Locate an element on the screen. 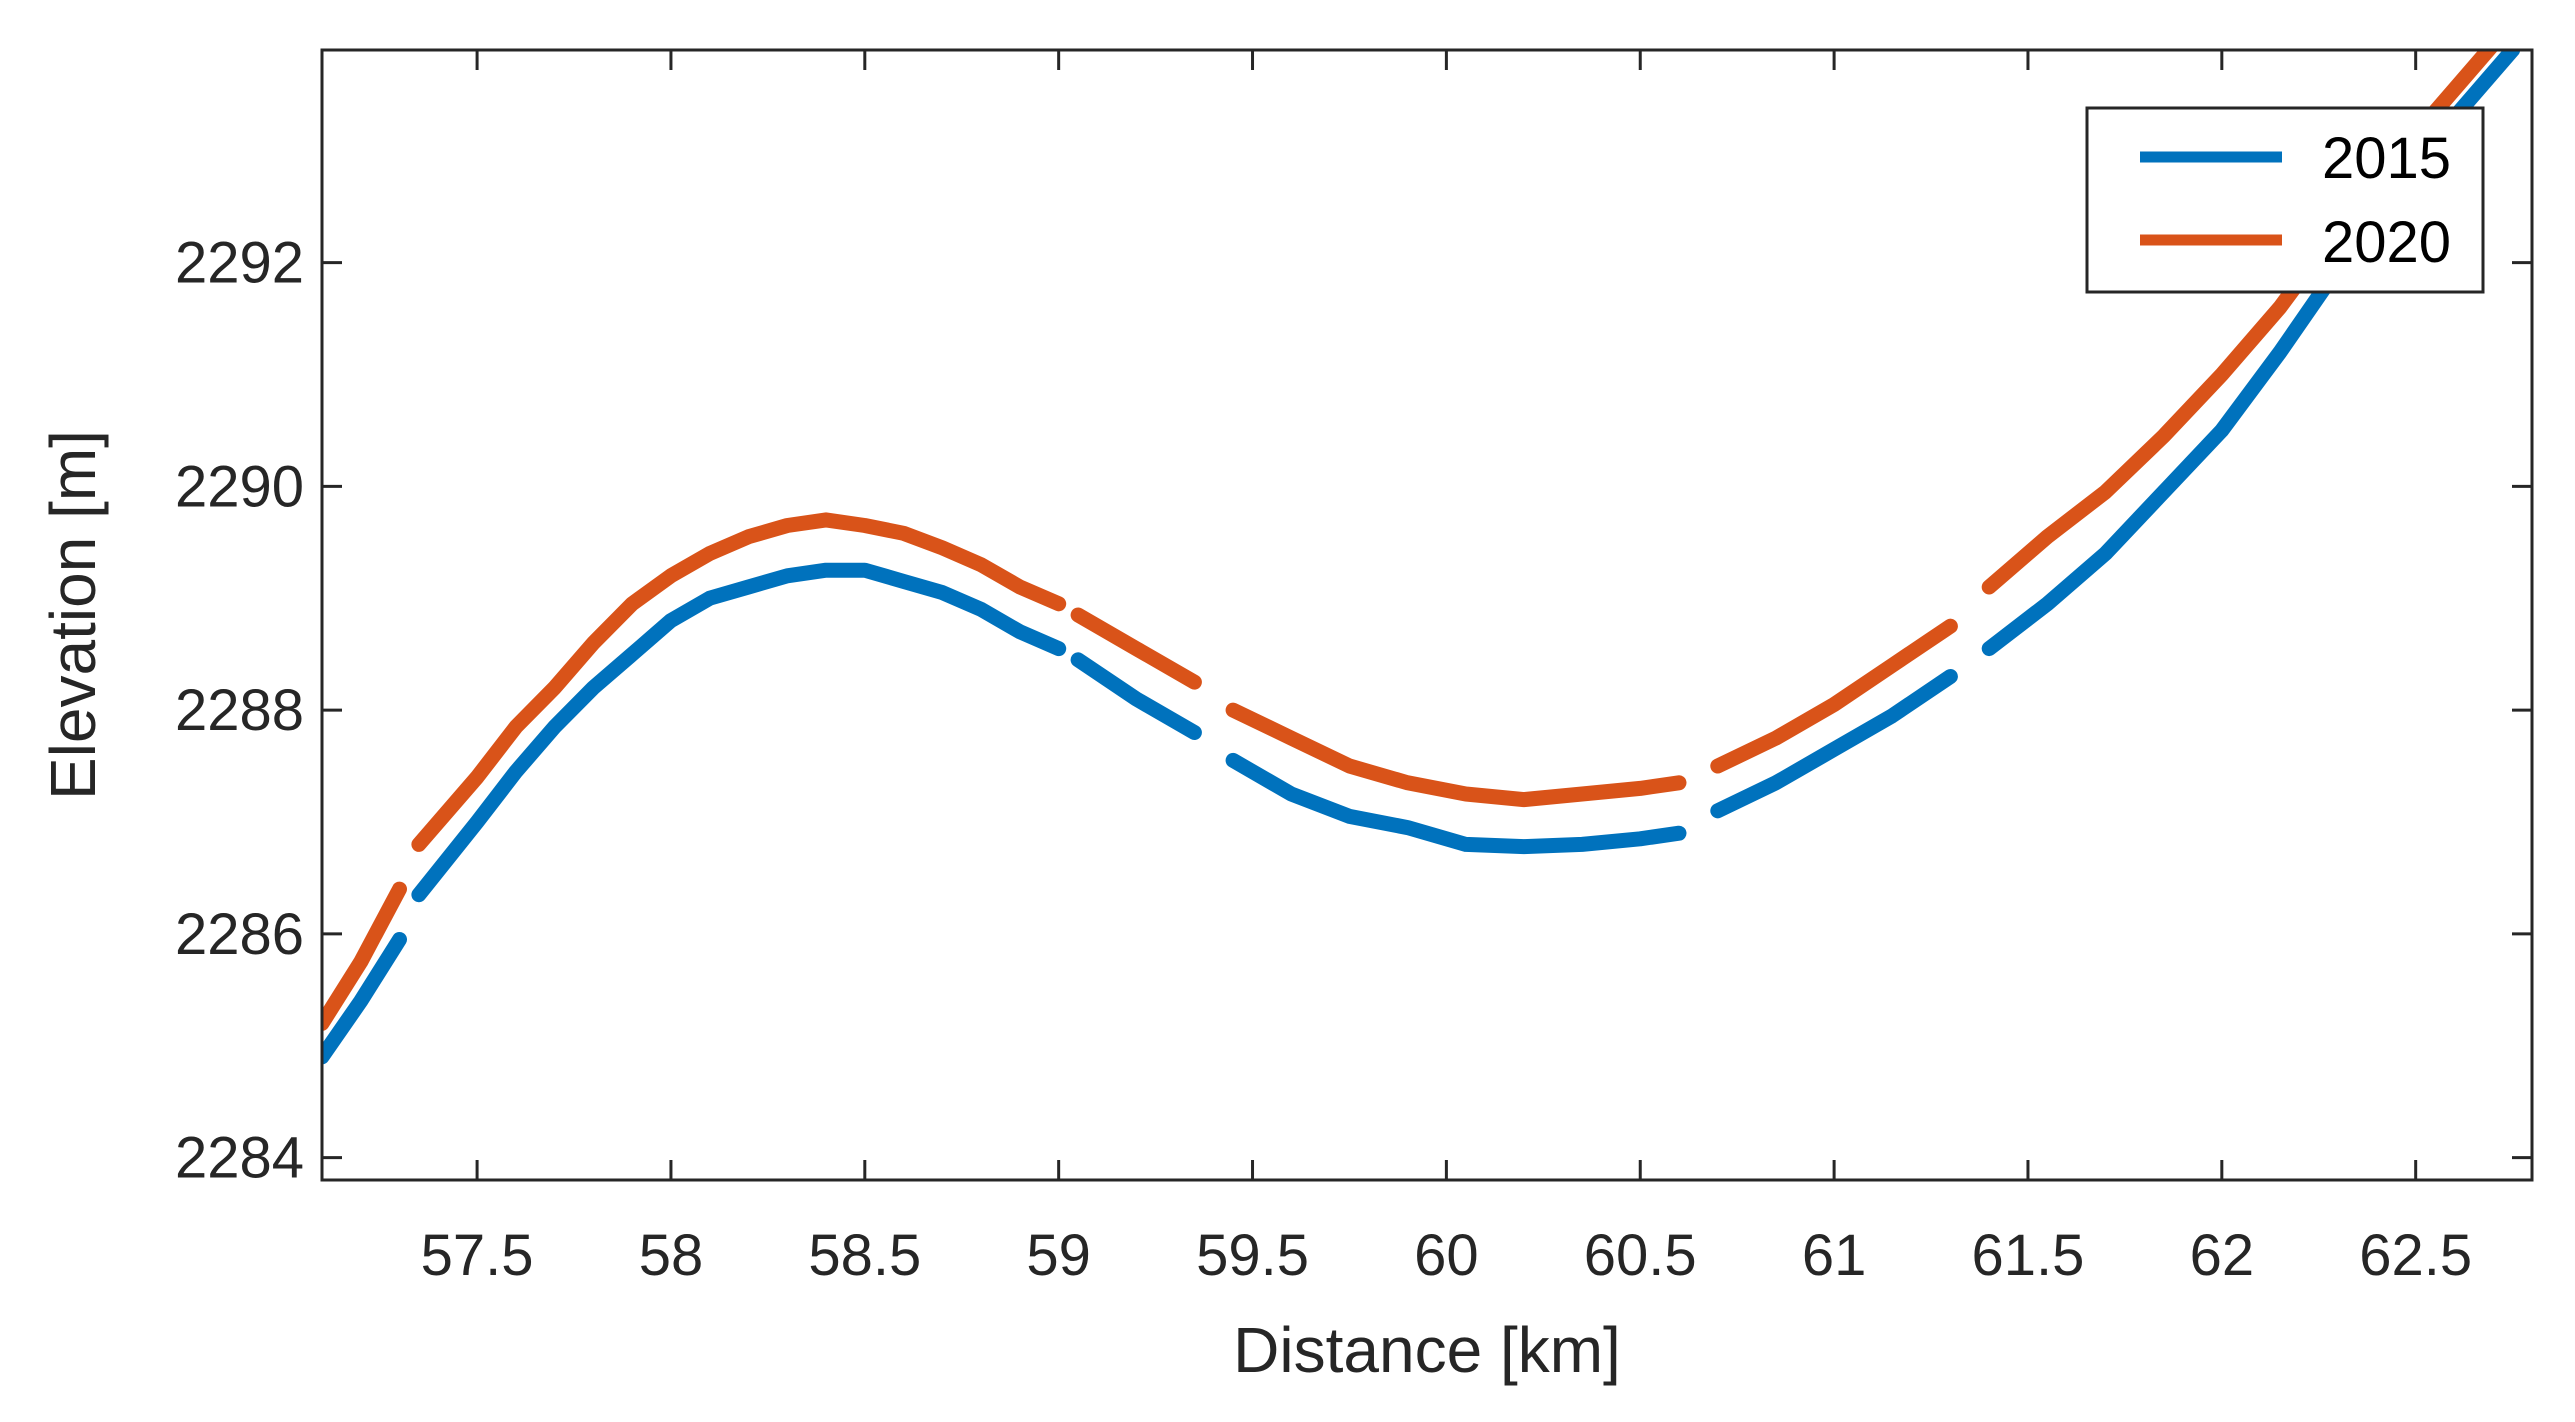 This screenshot has height=1422, width=2575. y-tick-label: 2292 is located at coordinates (239, 263).